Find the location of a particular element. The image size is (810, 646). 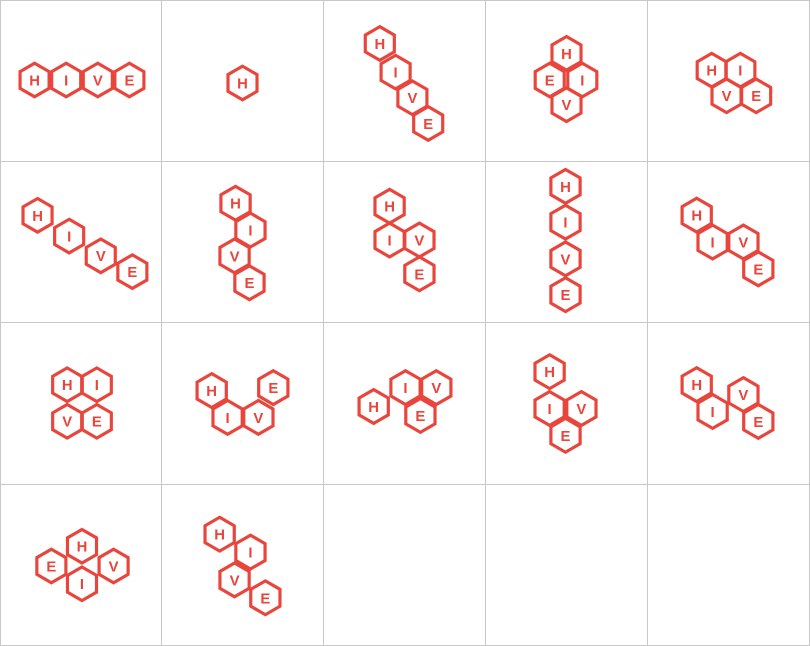

hive-logo: H I V E is located at coordinates (85, 243).